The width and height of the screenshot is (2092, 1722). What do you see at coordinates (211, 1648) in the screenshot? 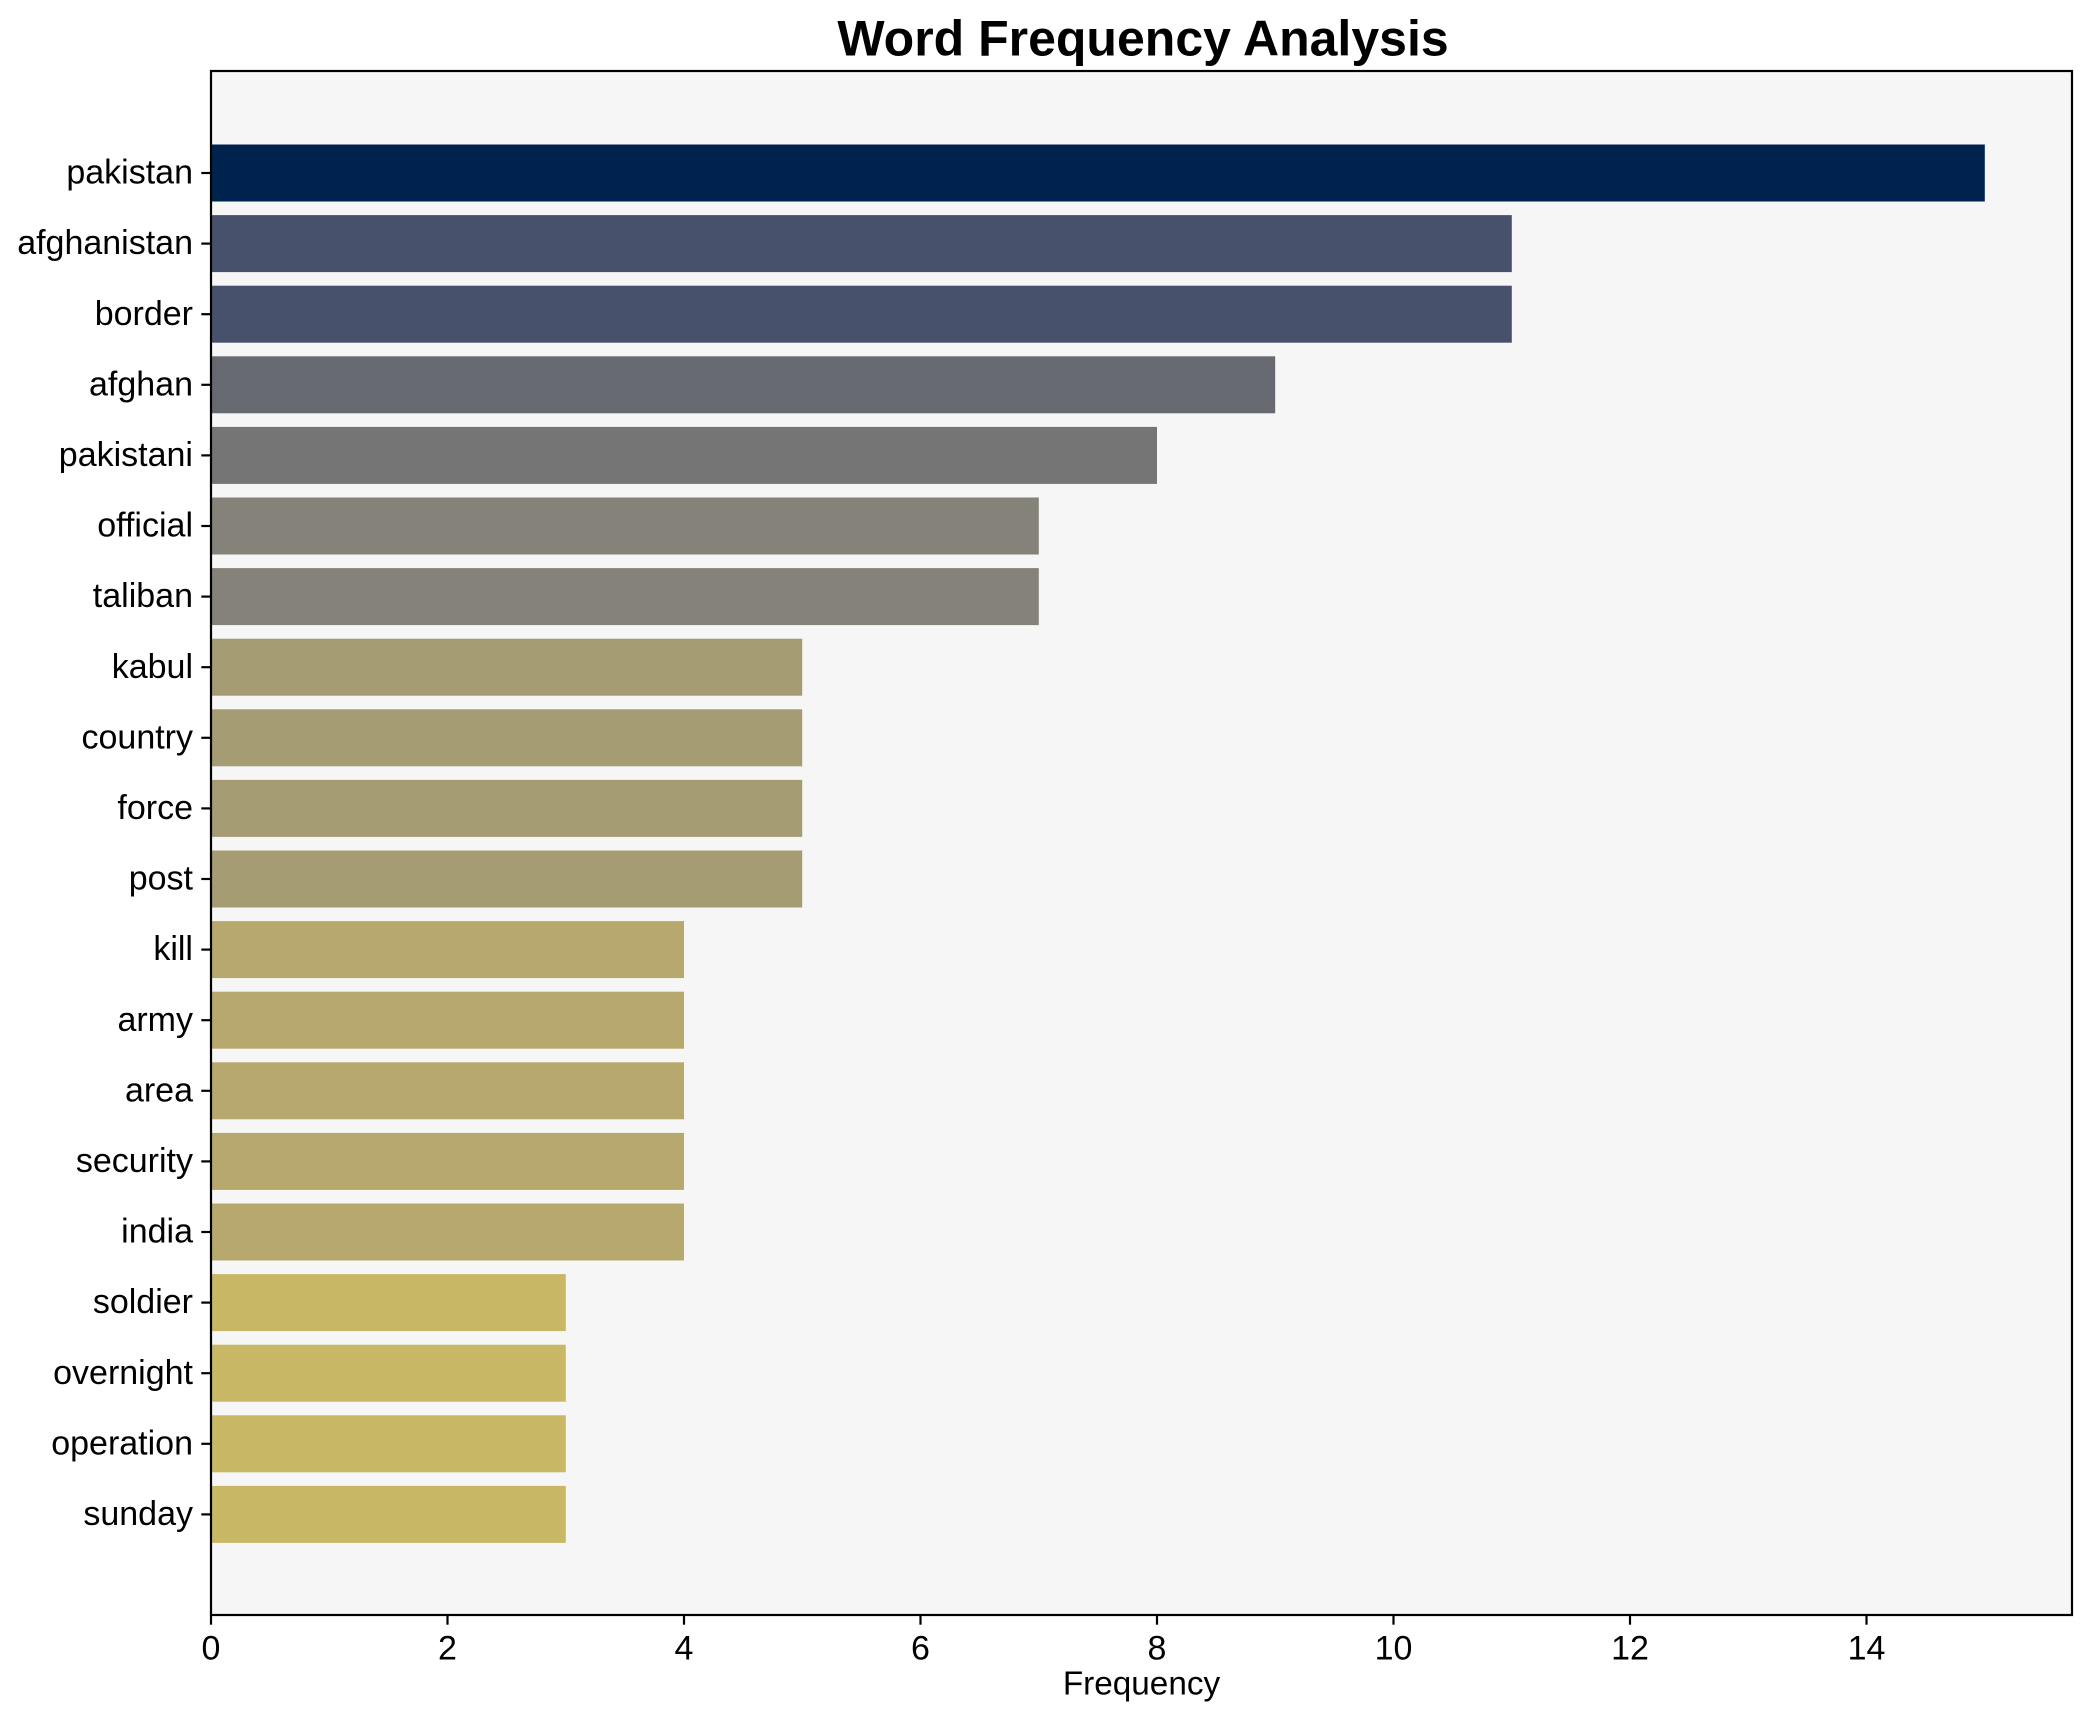
I see `svg-text: 0` at bounding box center [211, 1648].